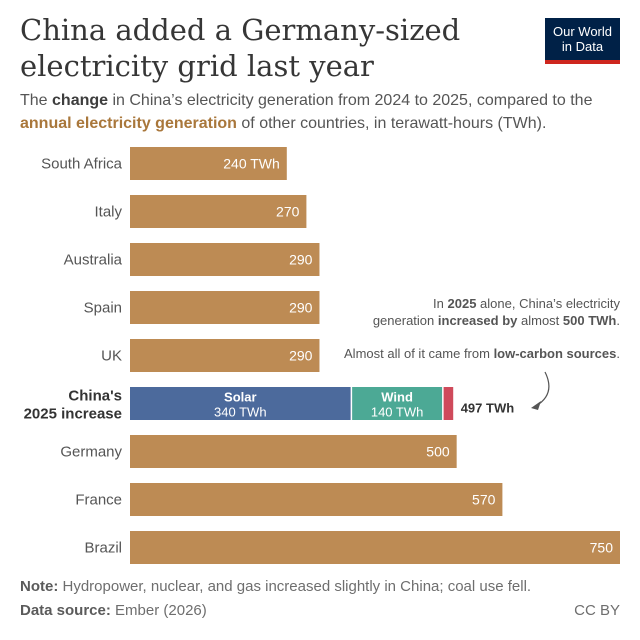 The image size is (640, 640). I want to click on category-label-uk: UK, so click(111, 356).